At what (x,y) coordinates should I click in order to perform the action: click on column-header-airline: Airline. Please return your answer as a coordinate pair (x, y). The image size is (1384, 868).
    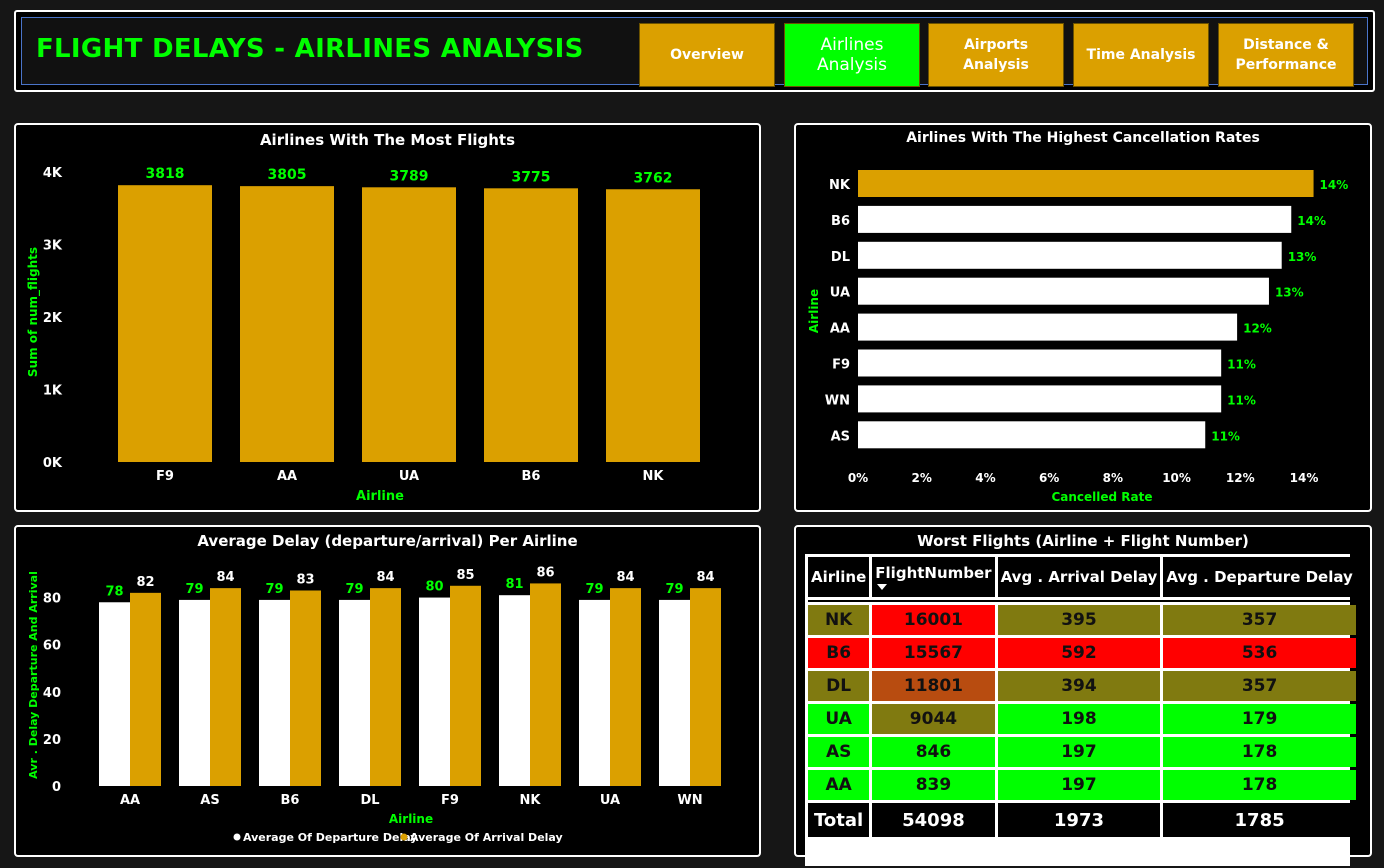
    Looking at the image, I should click on (839, 577).